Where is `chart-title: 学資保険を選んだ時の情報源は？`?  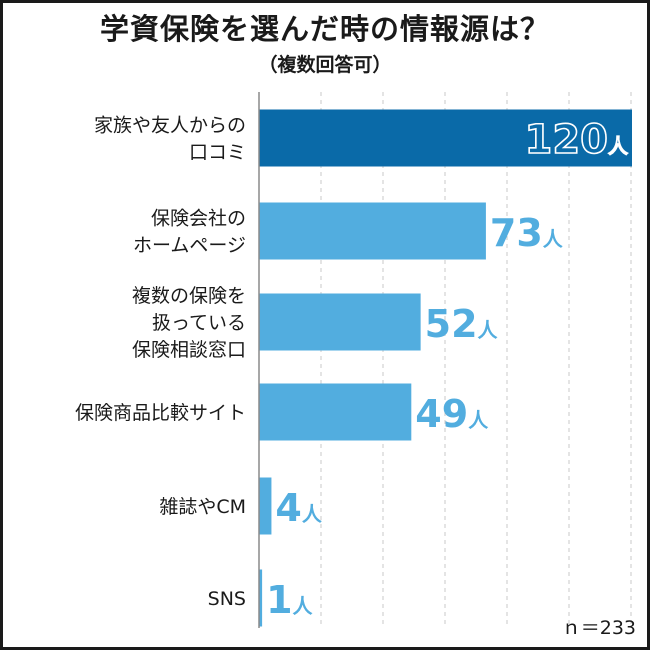 chart-title: 学資保険を選んだ時の情報源は？ is located at coordinates (324, 29).